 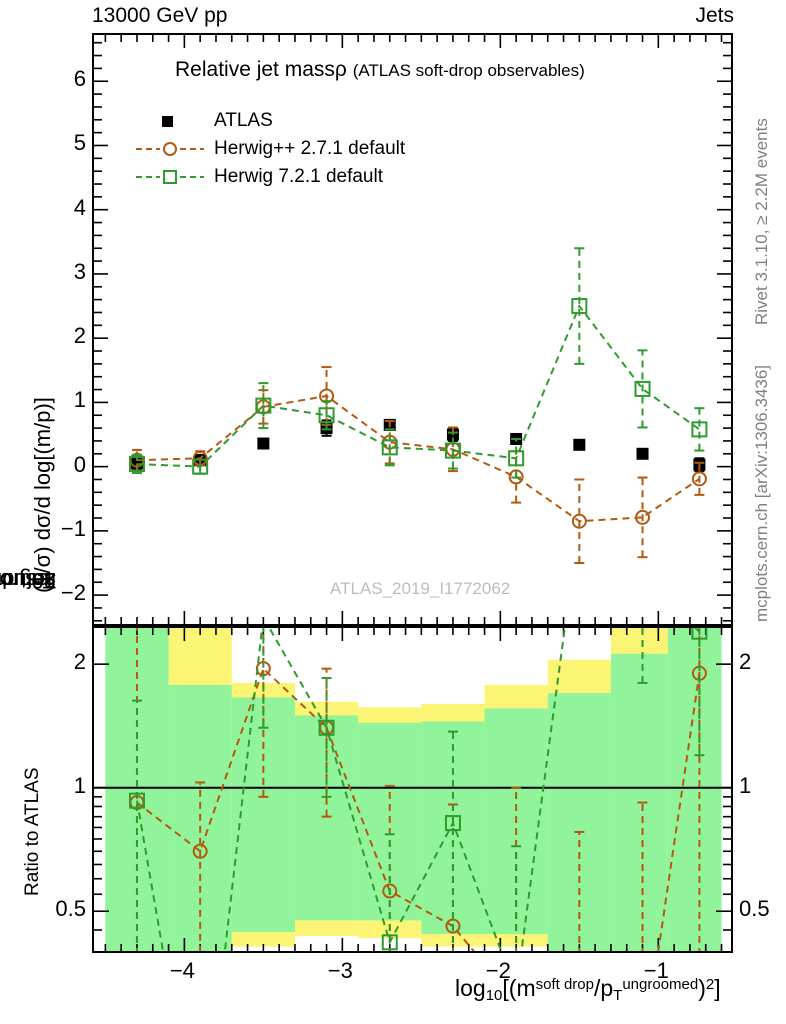 What do you see at coordinates (745, 662) in the screenshot?
I see `ratio-y-tick-right-2: 2` at bounding box center [745, 662].